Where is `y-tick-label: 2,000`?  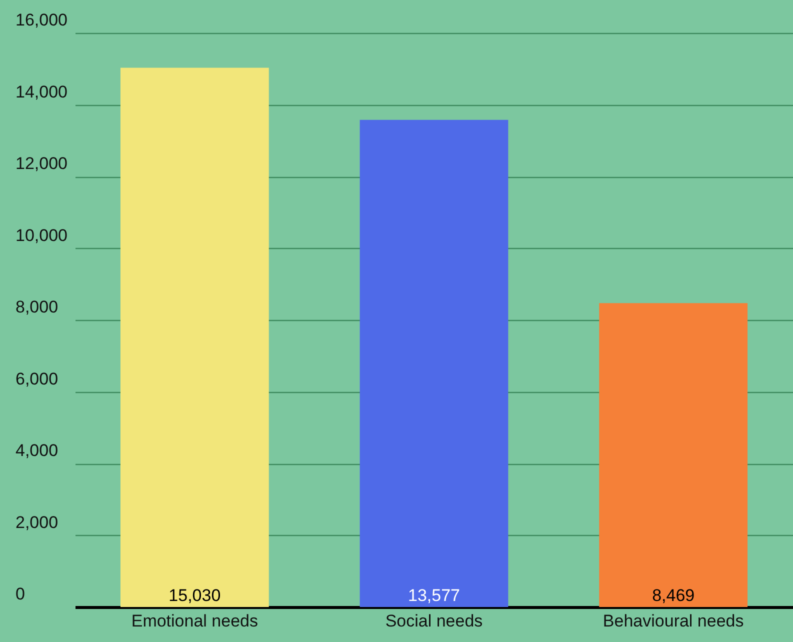 y-tick-label: 2,000 is located at coordinates (37, 522).